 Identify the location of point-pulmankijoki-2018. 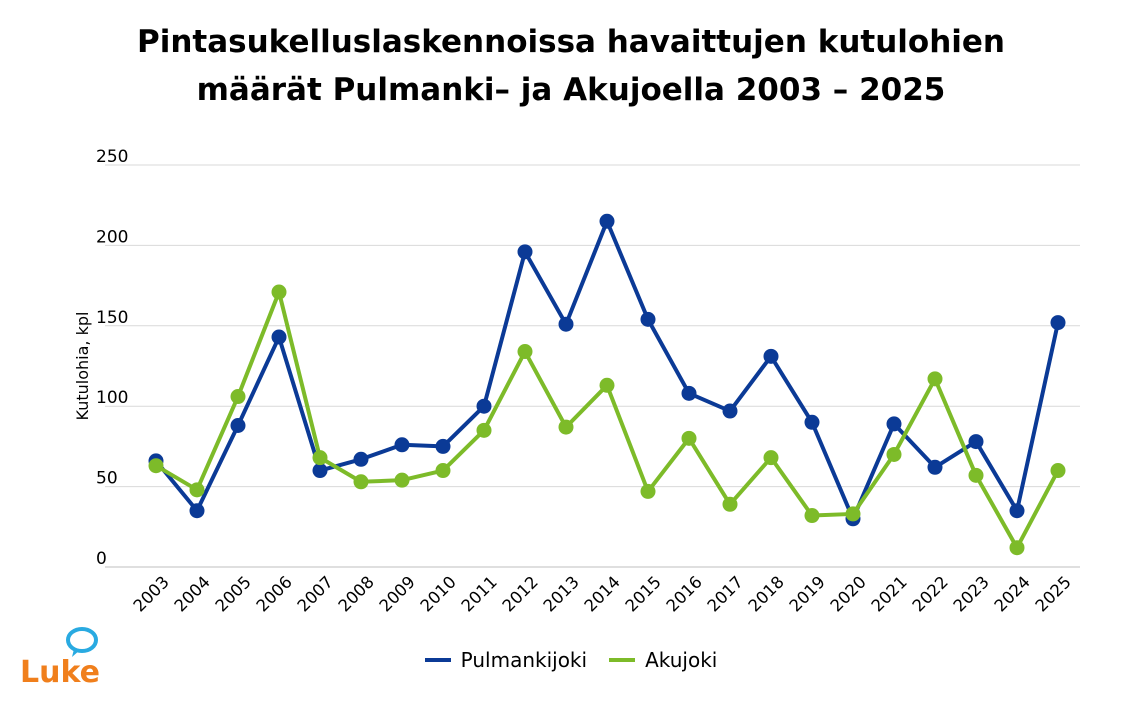
(771, 356).